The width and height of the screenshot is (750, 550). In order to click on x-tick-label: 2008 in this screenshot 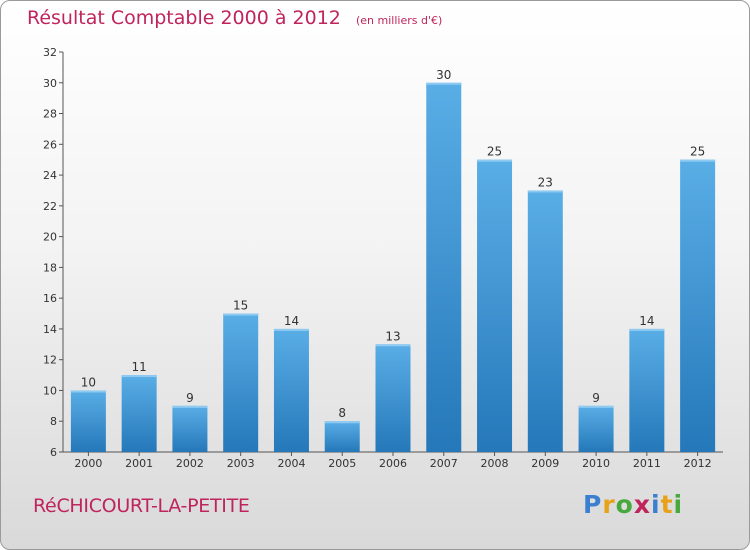, I will do `click(495, 463)`.